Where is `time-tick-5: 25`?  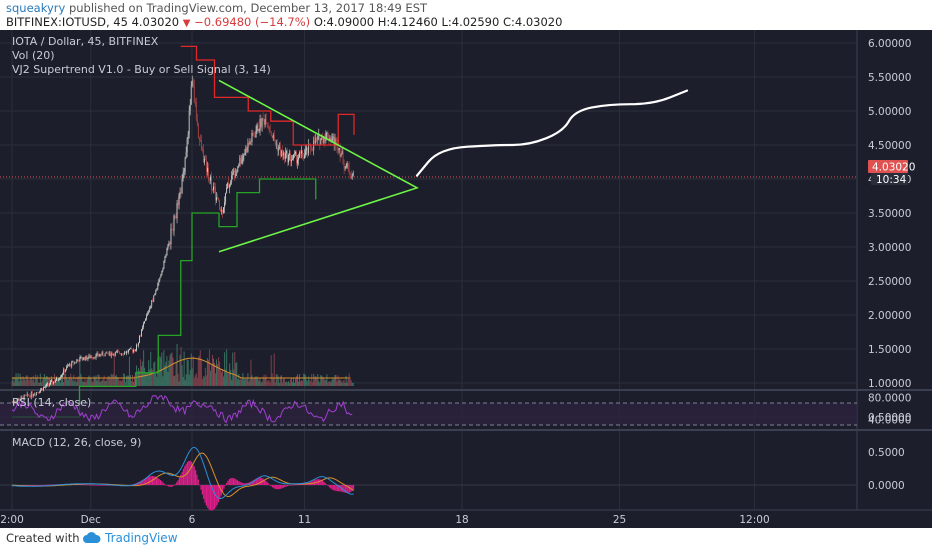
time-tick-5: 25 is located at coordinates (619, 520).